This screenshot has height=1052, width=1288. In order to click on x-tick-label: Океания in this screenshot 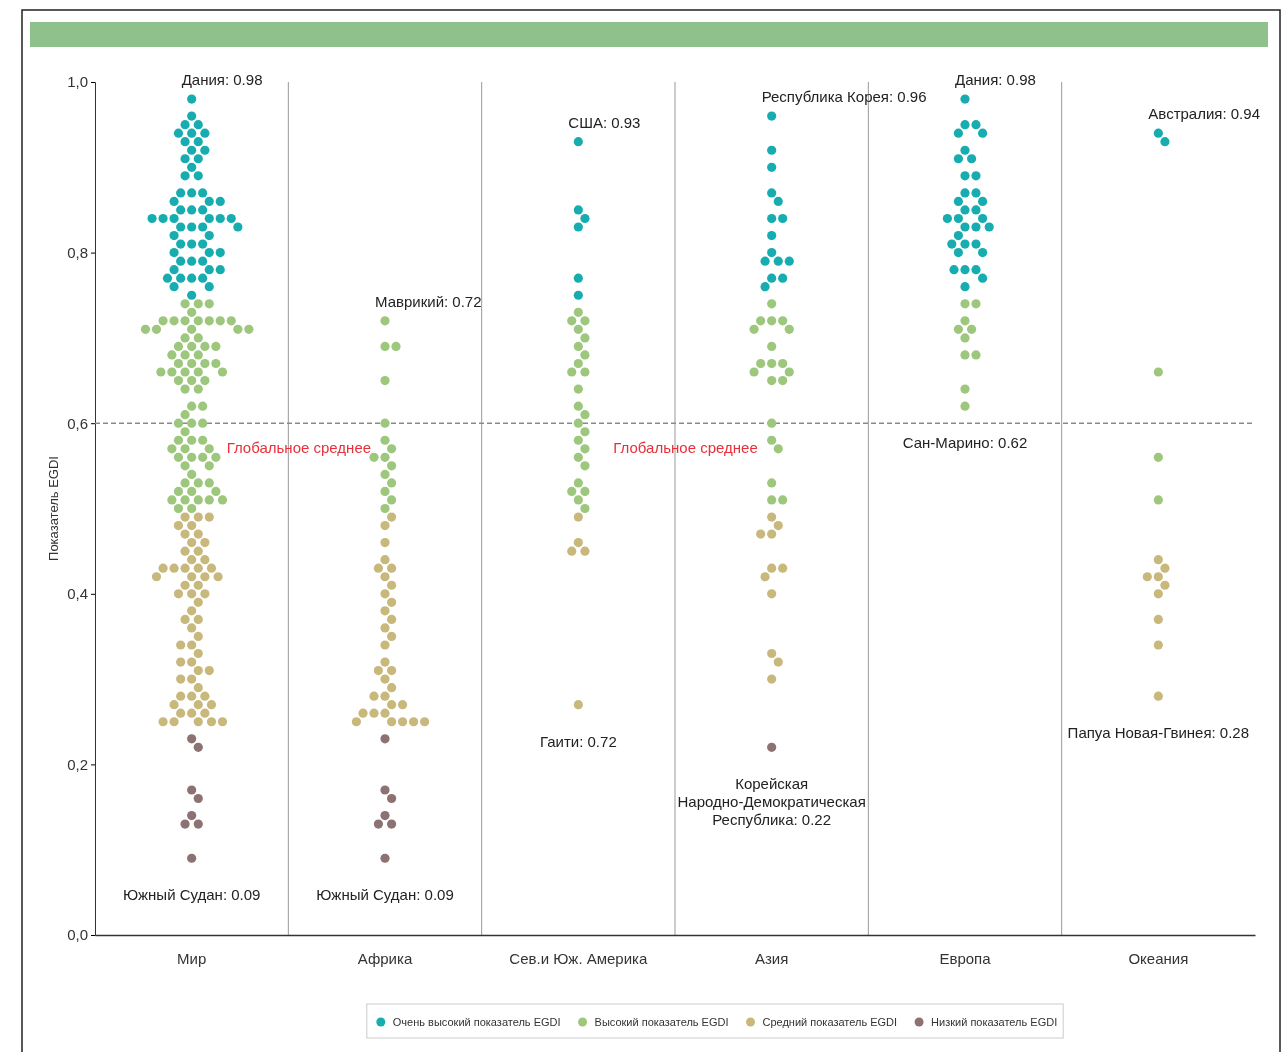, I will do `click(1158, 958)`.